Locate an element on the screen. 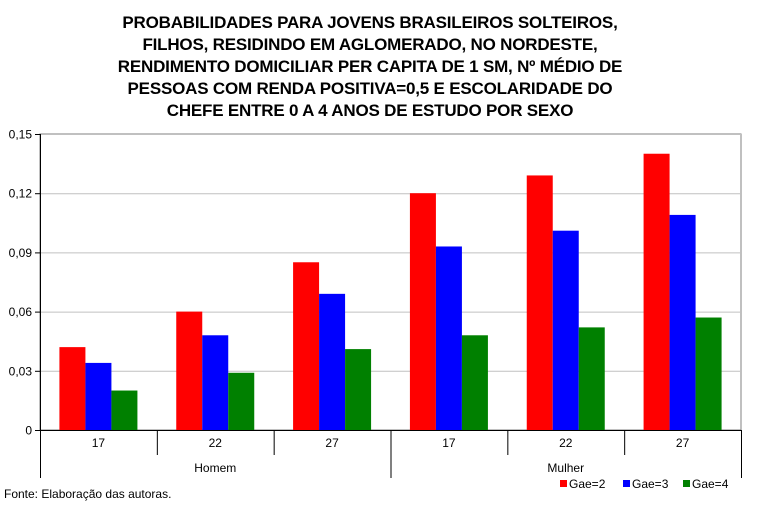 The height and width of the screenshot is (506, 771). y-tick-label: 0,12 is located at coordinates (21, 194).